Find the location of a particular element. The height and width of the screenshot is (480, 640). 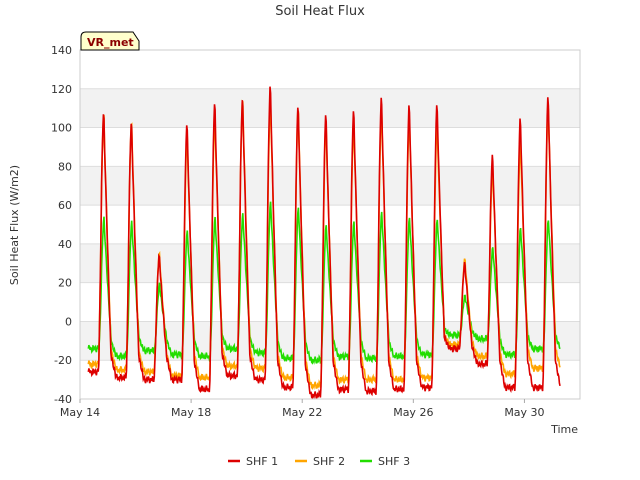

legend: SHF 1 SHF 2 SHF 3 is located at coordinates (319, 461).